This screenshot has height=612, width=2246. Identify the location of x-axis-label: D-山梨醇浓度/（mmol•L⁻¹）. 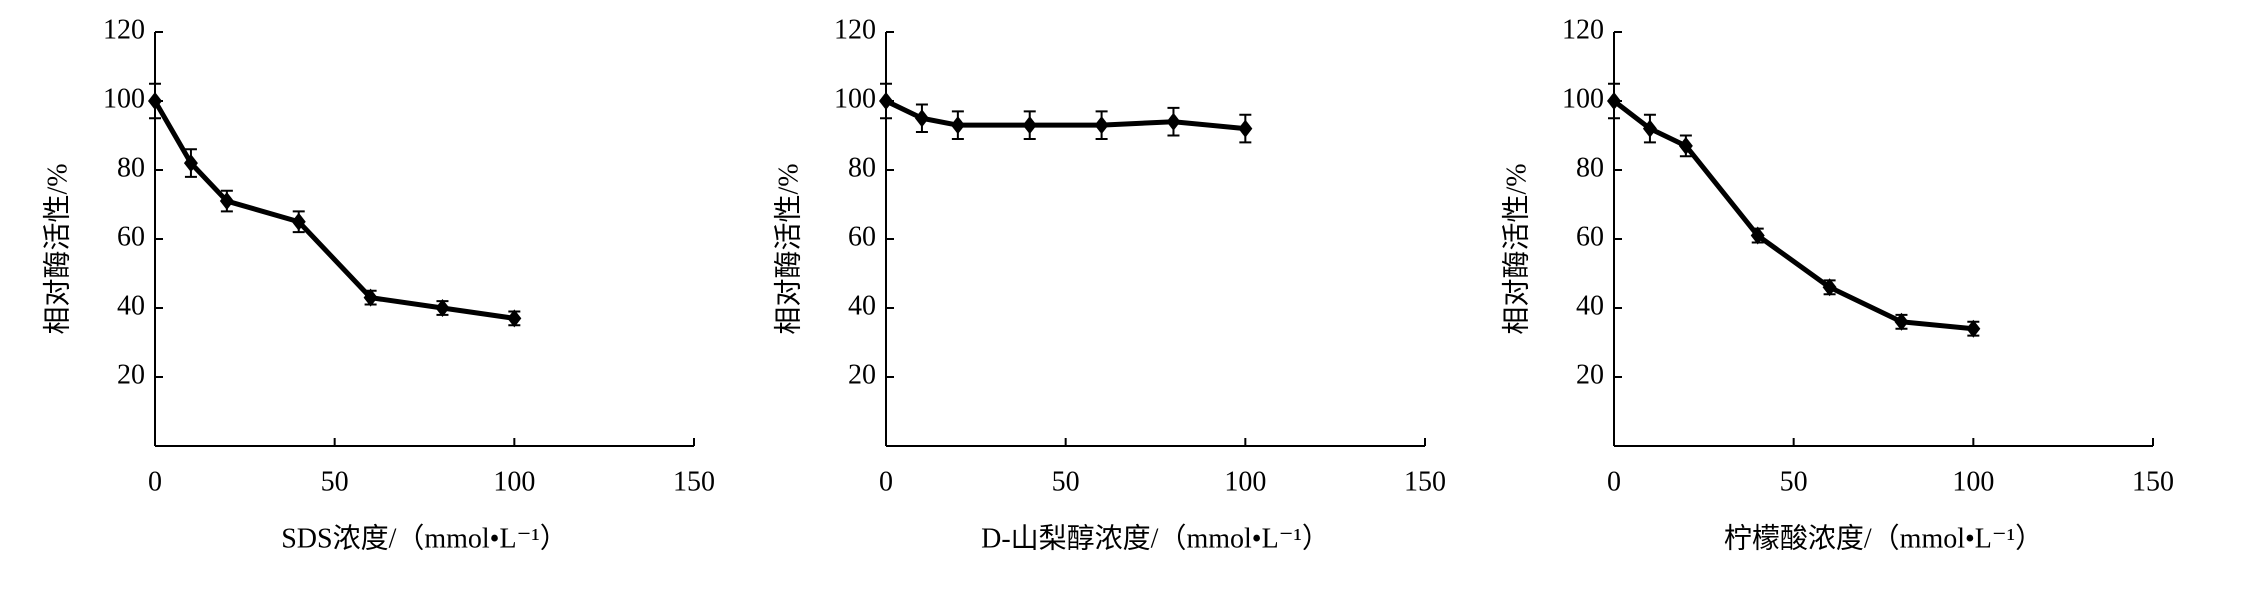
(1155, 538).